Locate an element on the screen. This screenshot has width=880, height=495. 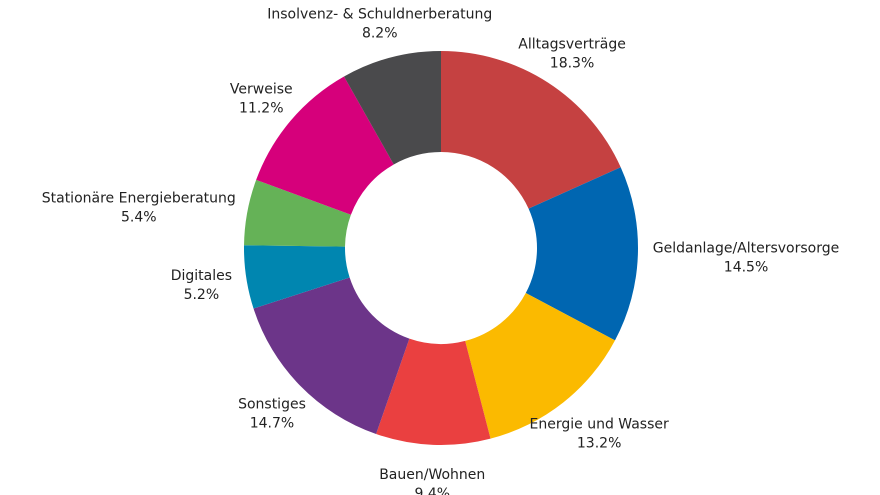
slice-label-8: Insolvenz- & Schuldnerberatung 8.2% is located at coordinates (379, 24).